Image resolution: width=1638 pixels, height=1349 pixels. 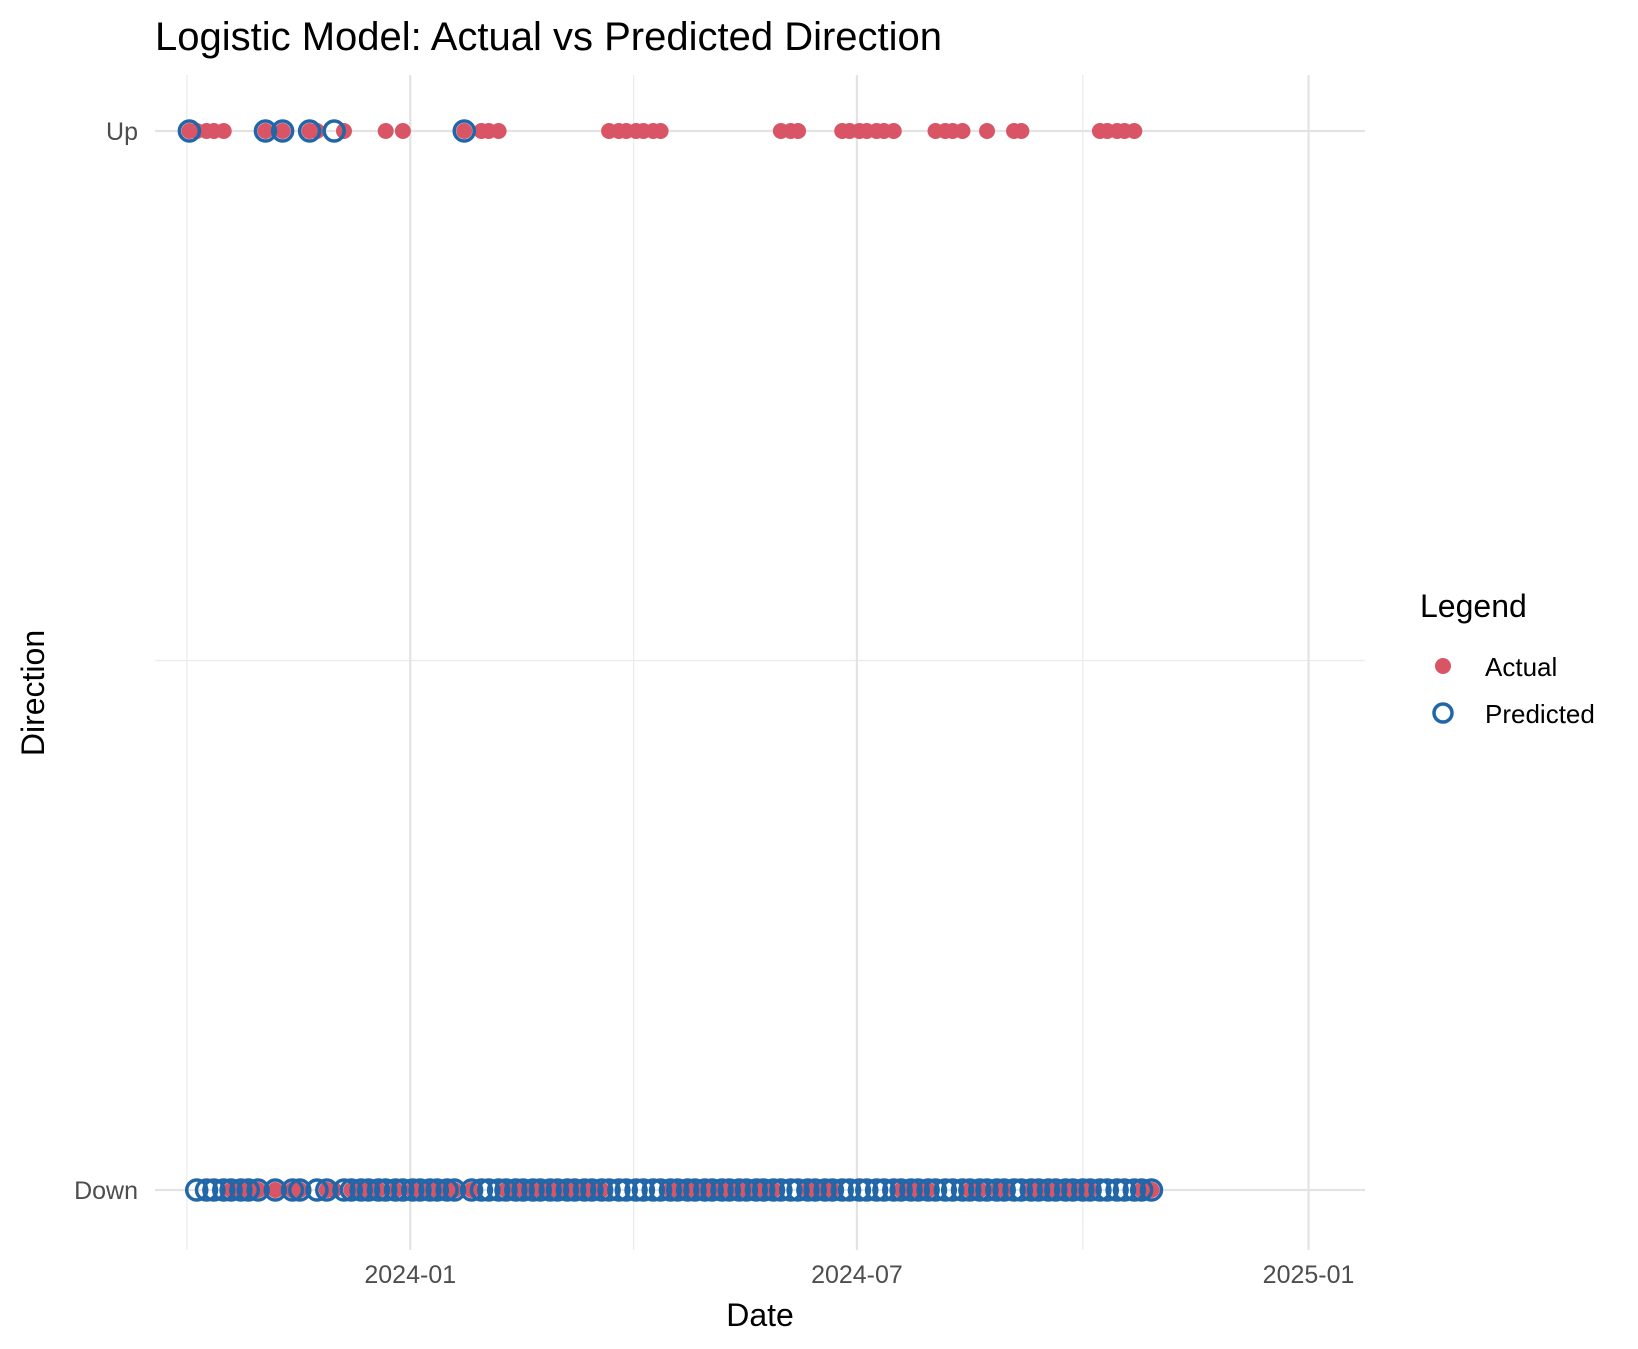 I want to click on y-tick-label: Up, so click(x=122, y=132).